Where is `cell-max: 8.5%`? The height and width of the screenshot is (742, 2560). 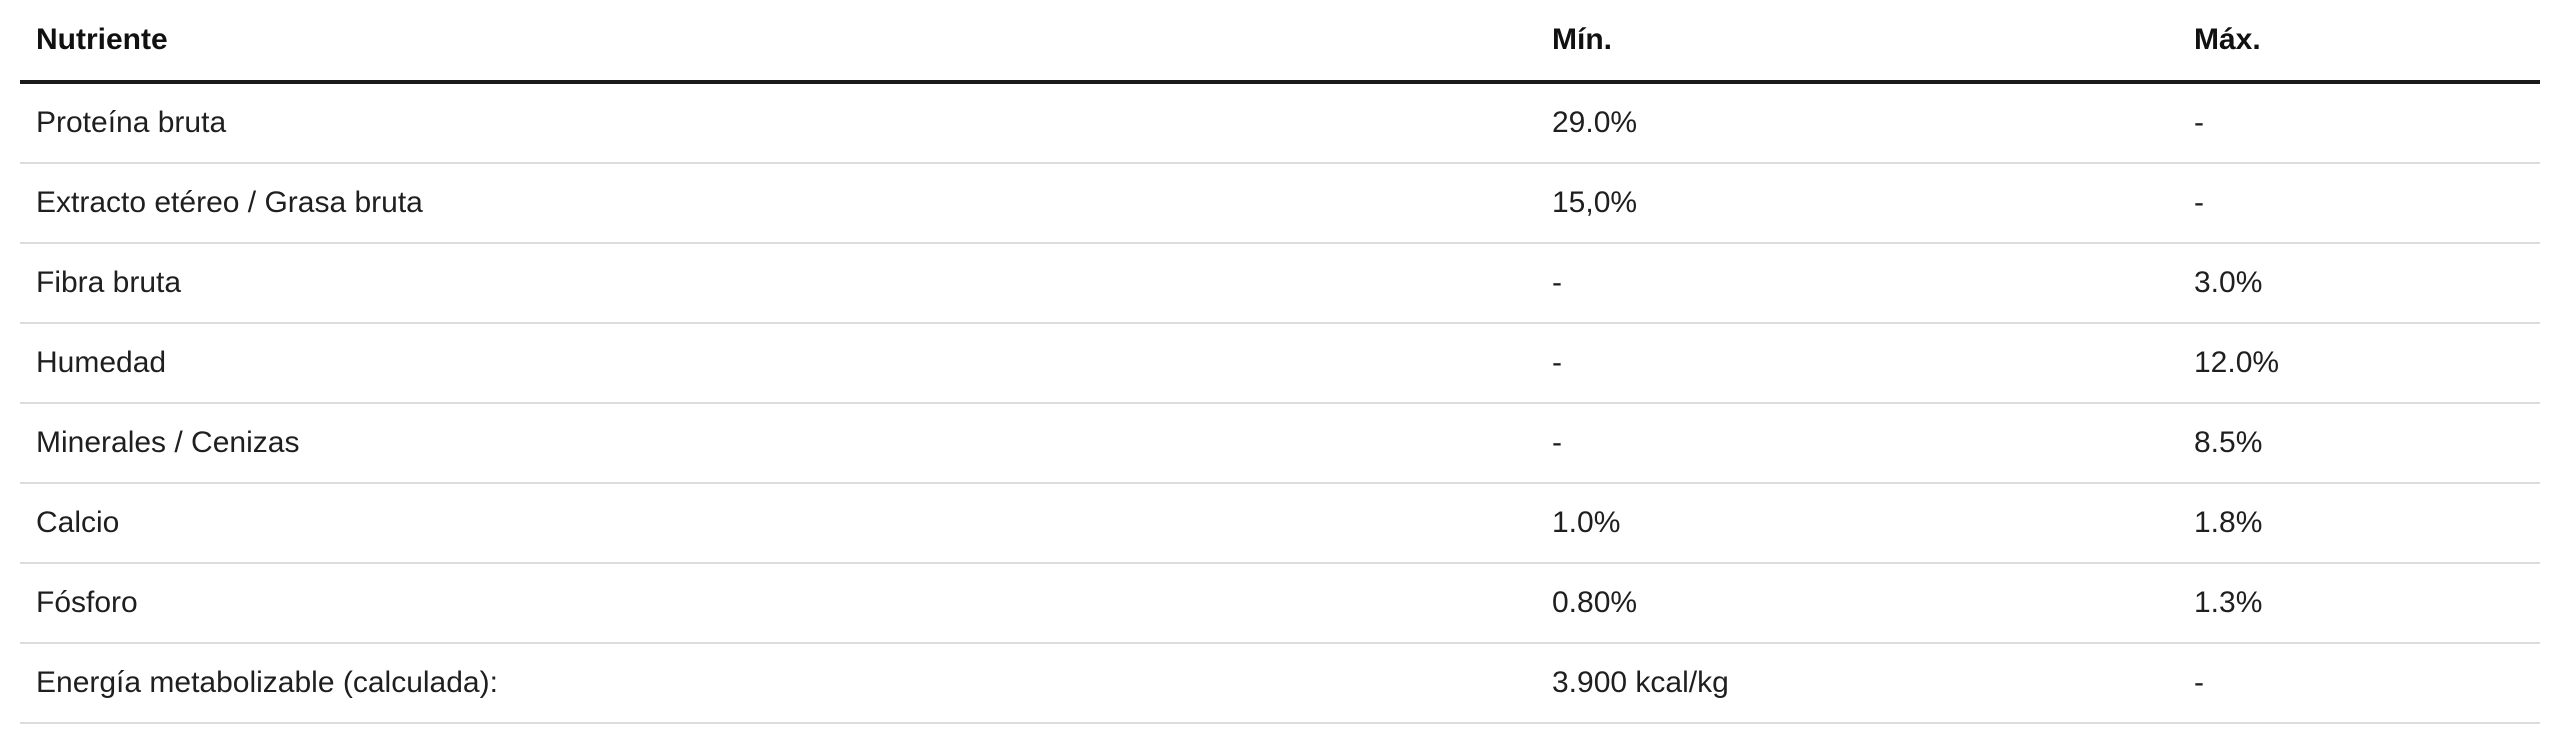 cell-max: 8.5% is located at coordinates (2359, 443).